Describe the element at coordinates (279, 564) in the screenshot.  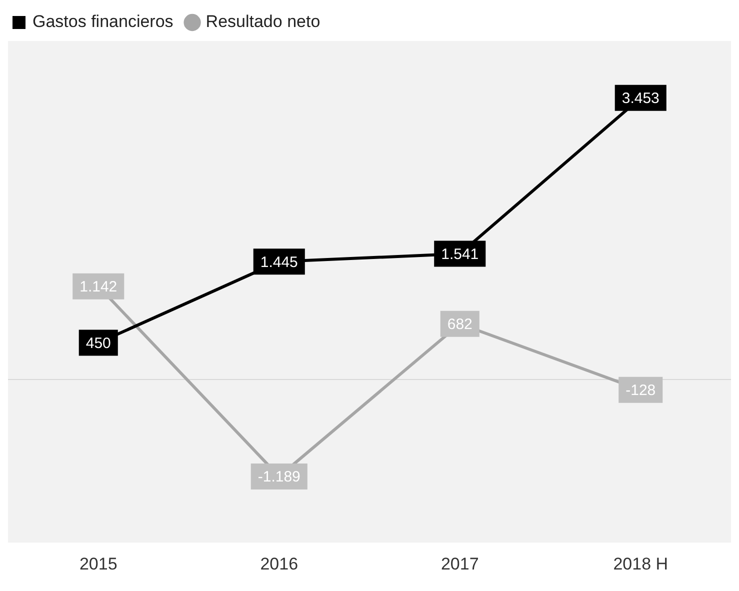
I see `x-tick-label: 2016` at that location.